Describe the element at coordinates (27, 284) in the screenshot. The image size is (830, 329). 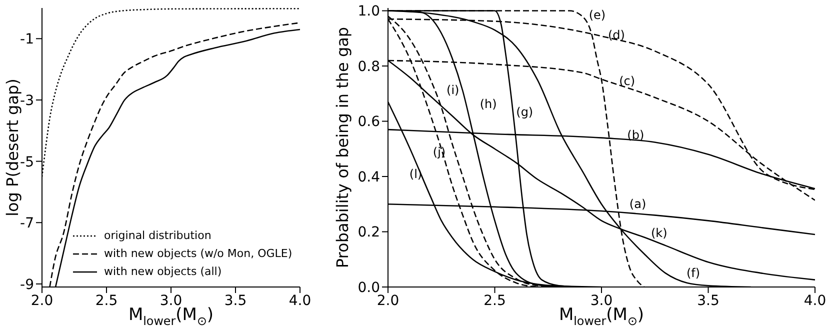
I see `y-tick-label: -9` at that location.